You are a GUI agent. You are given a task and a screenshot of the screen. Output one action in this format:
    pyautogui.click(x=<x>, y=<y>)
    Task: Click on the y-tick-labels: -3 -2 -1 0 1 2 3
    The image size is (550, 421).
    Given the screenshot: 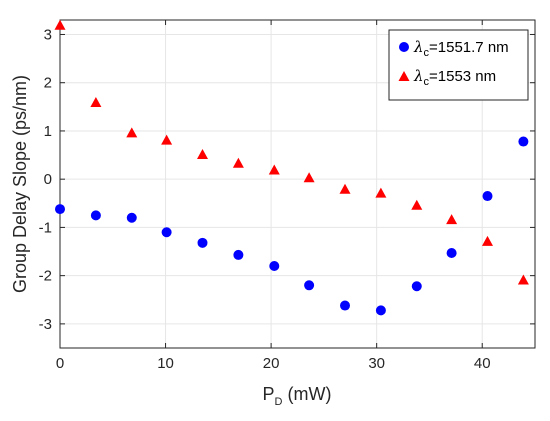 What is the action you would take?
    pyautogui.click(x=45, y=179)
    